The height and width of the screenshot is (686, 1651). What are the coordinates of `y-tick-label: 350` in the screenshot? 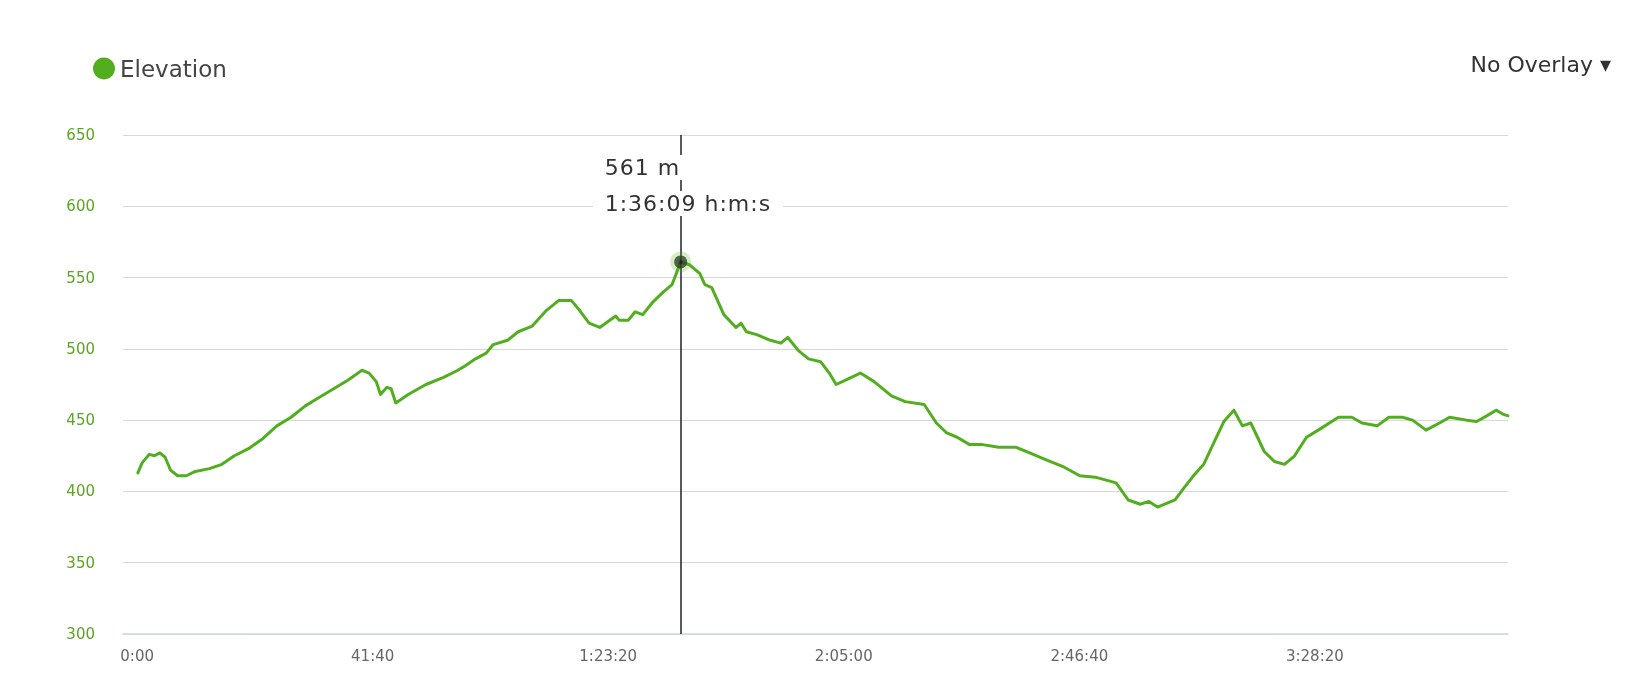 It's located at (80, 562).